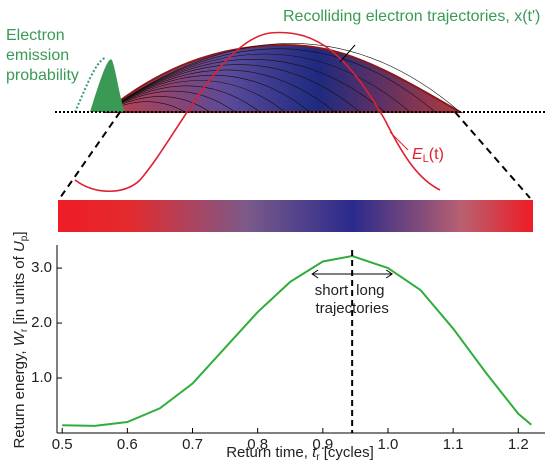 Image resolution: width=553 pixels, height=463 pixels. Describe the element at coordinates (322, 444) in the screenshot. I see `x-tick-label: 0.9` at that location.